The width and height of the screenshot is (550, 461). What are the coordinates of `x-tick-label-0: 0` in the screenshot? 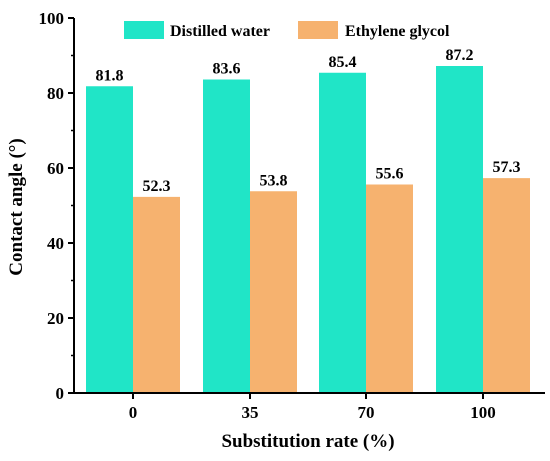 It's located at (133, 412).